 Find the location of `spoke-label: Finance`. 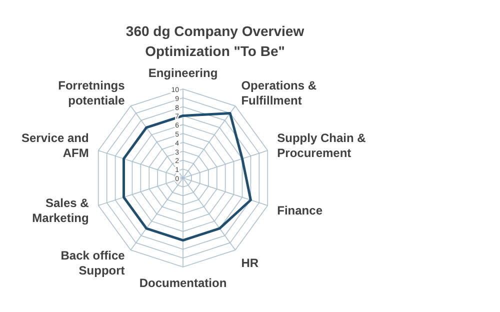

spoke-label: Finance is located at coordinates (300, 210).